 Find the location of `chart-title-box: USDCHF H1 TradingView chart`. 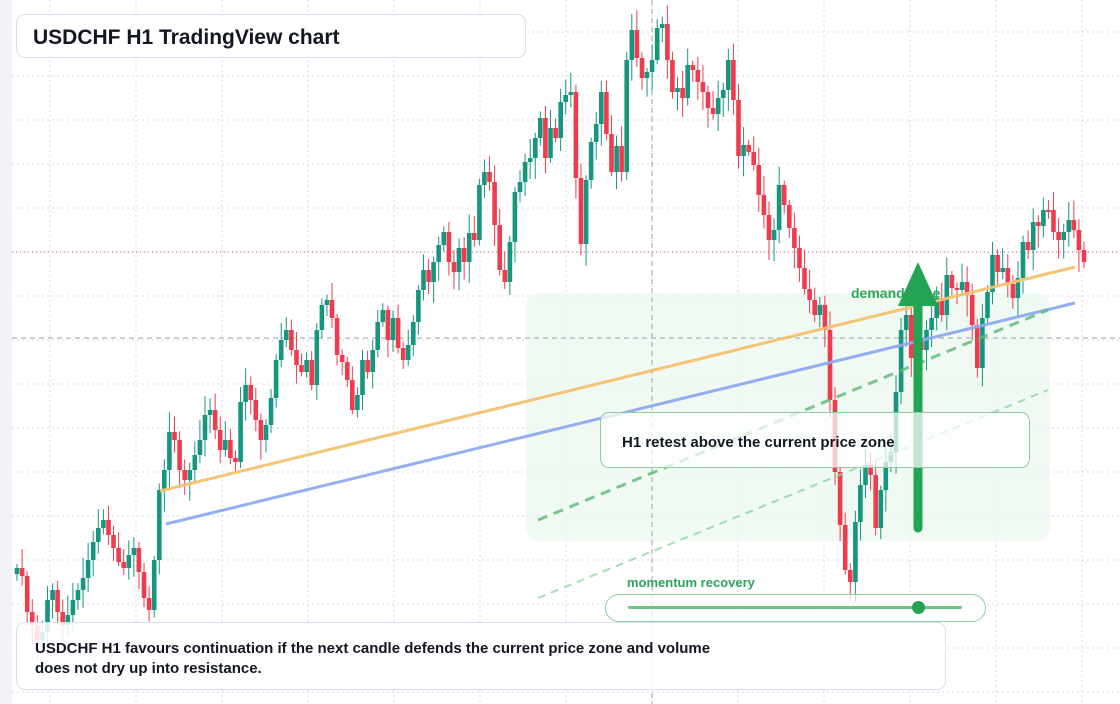

chart-title-box: USDCHF H1 TradingView chart is located at coordinates (271, 36).